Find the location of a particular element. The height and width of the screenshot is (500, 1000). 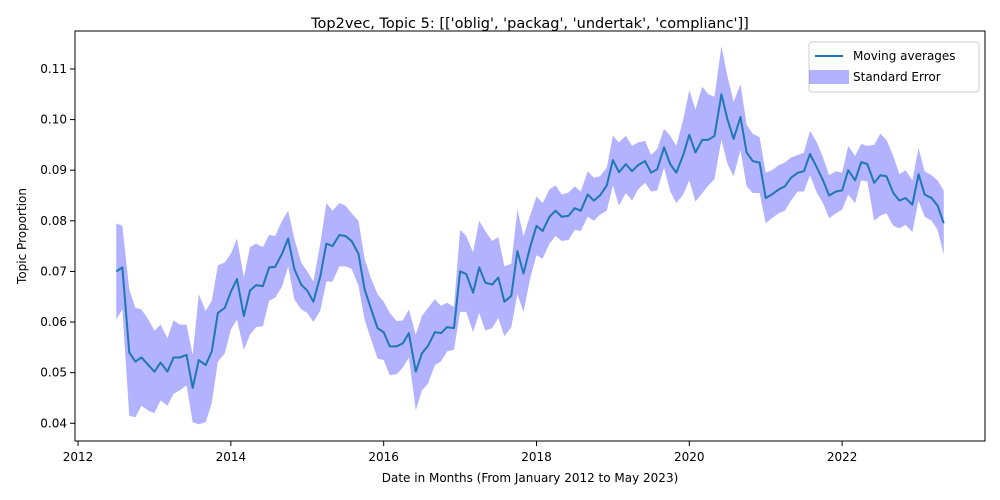

x-tick-label: 2020 is located at coordinates (689, 457).